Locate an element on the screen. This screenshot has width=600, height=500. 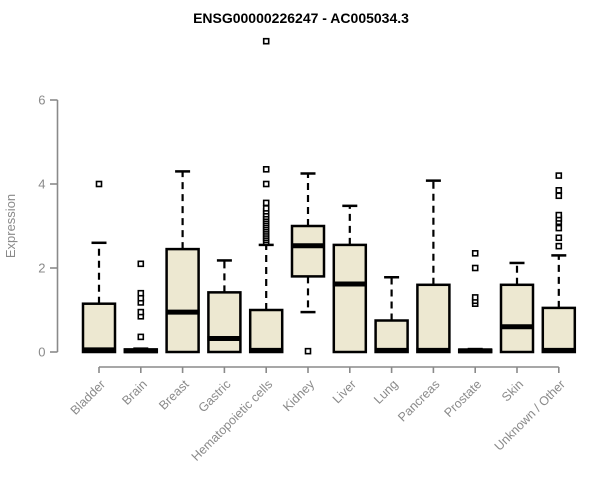
chart-title: ENSG00000226247 - AC005034.3 is located at coordinates (301, 18).